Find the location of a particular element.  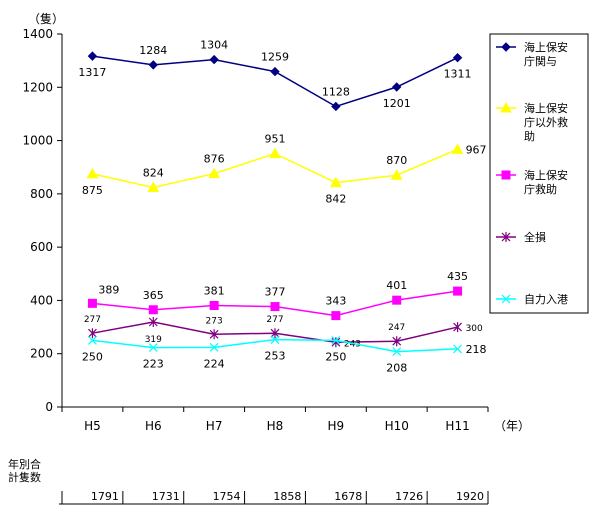

data-label: 377 is located at coordinates (275, 292).